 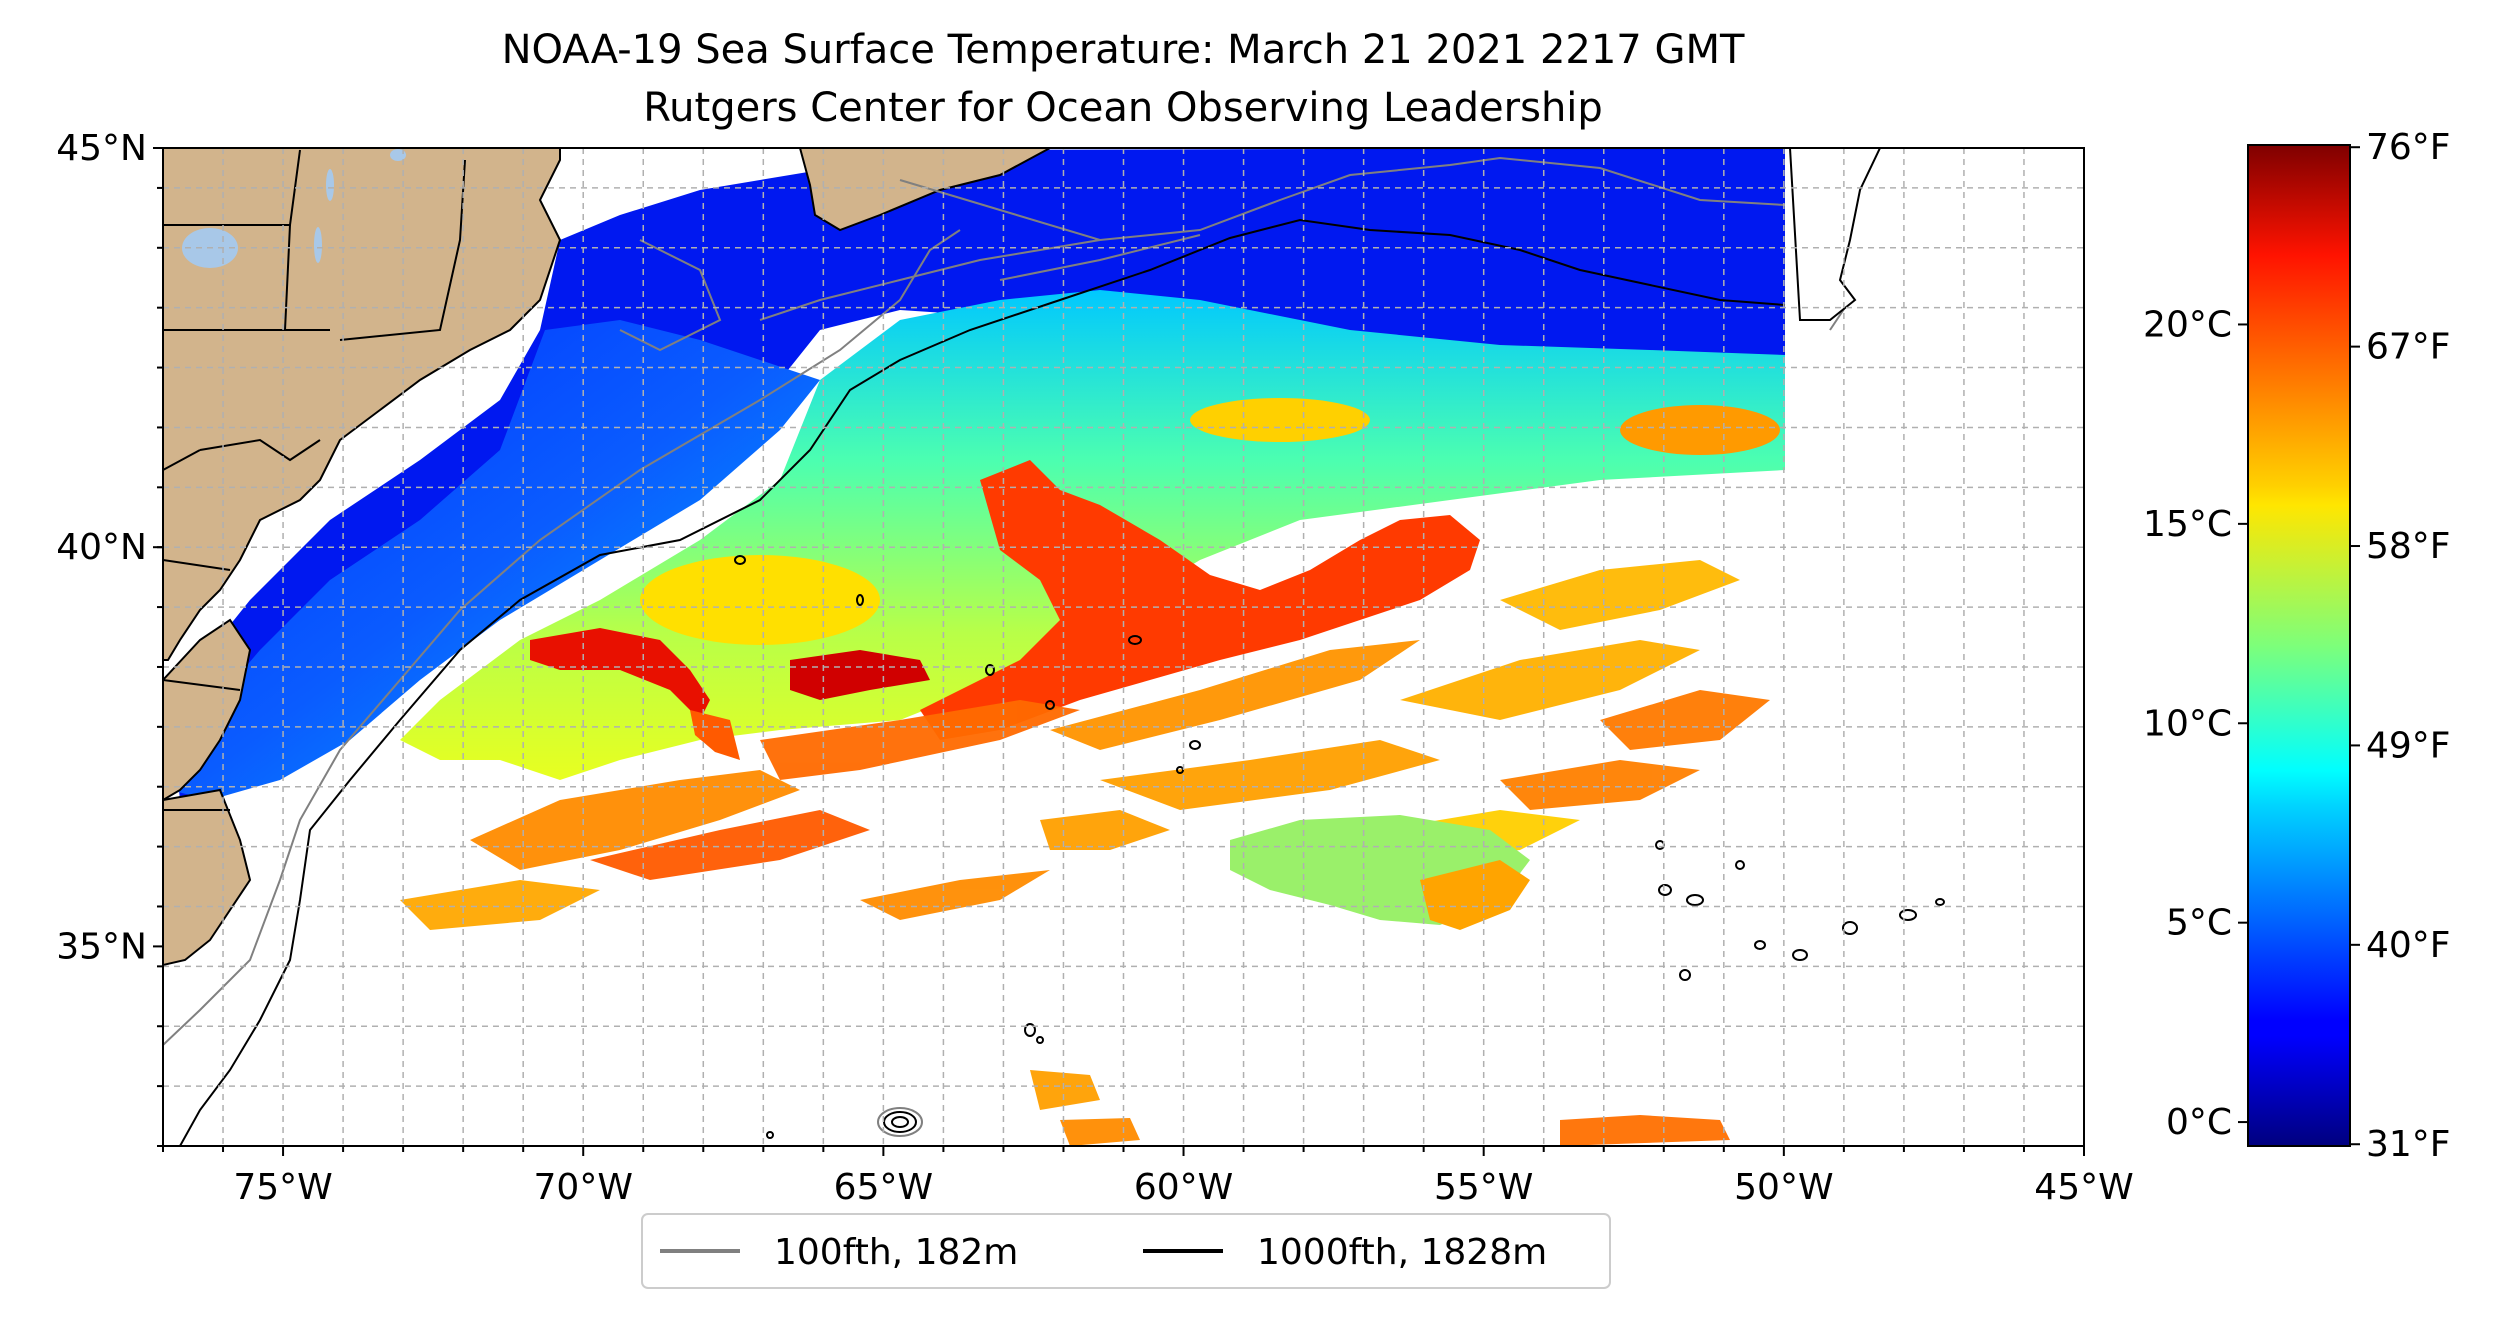 I want to click on colorbar-f-label: 76°F, so click(x=2408, y=147).